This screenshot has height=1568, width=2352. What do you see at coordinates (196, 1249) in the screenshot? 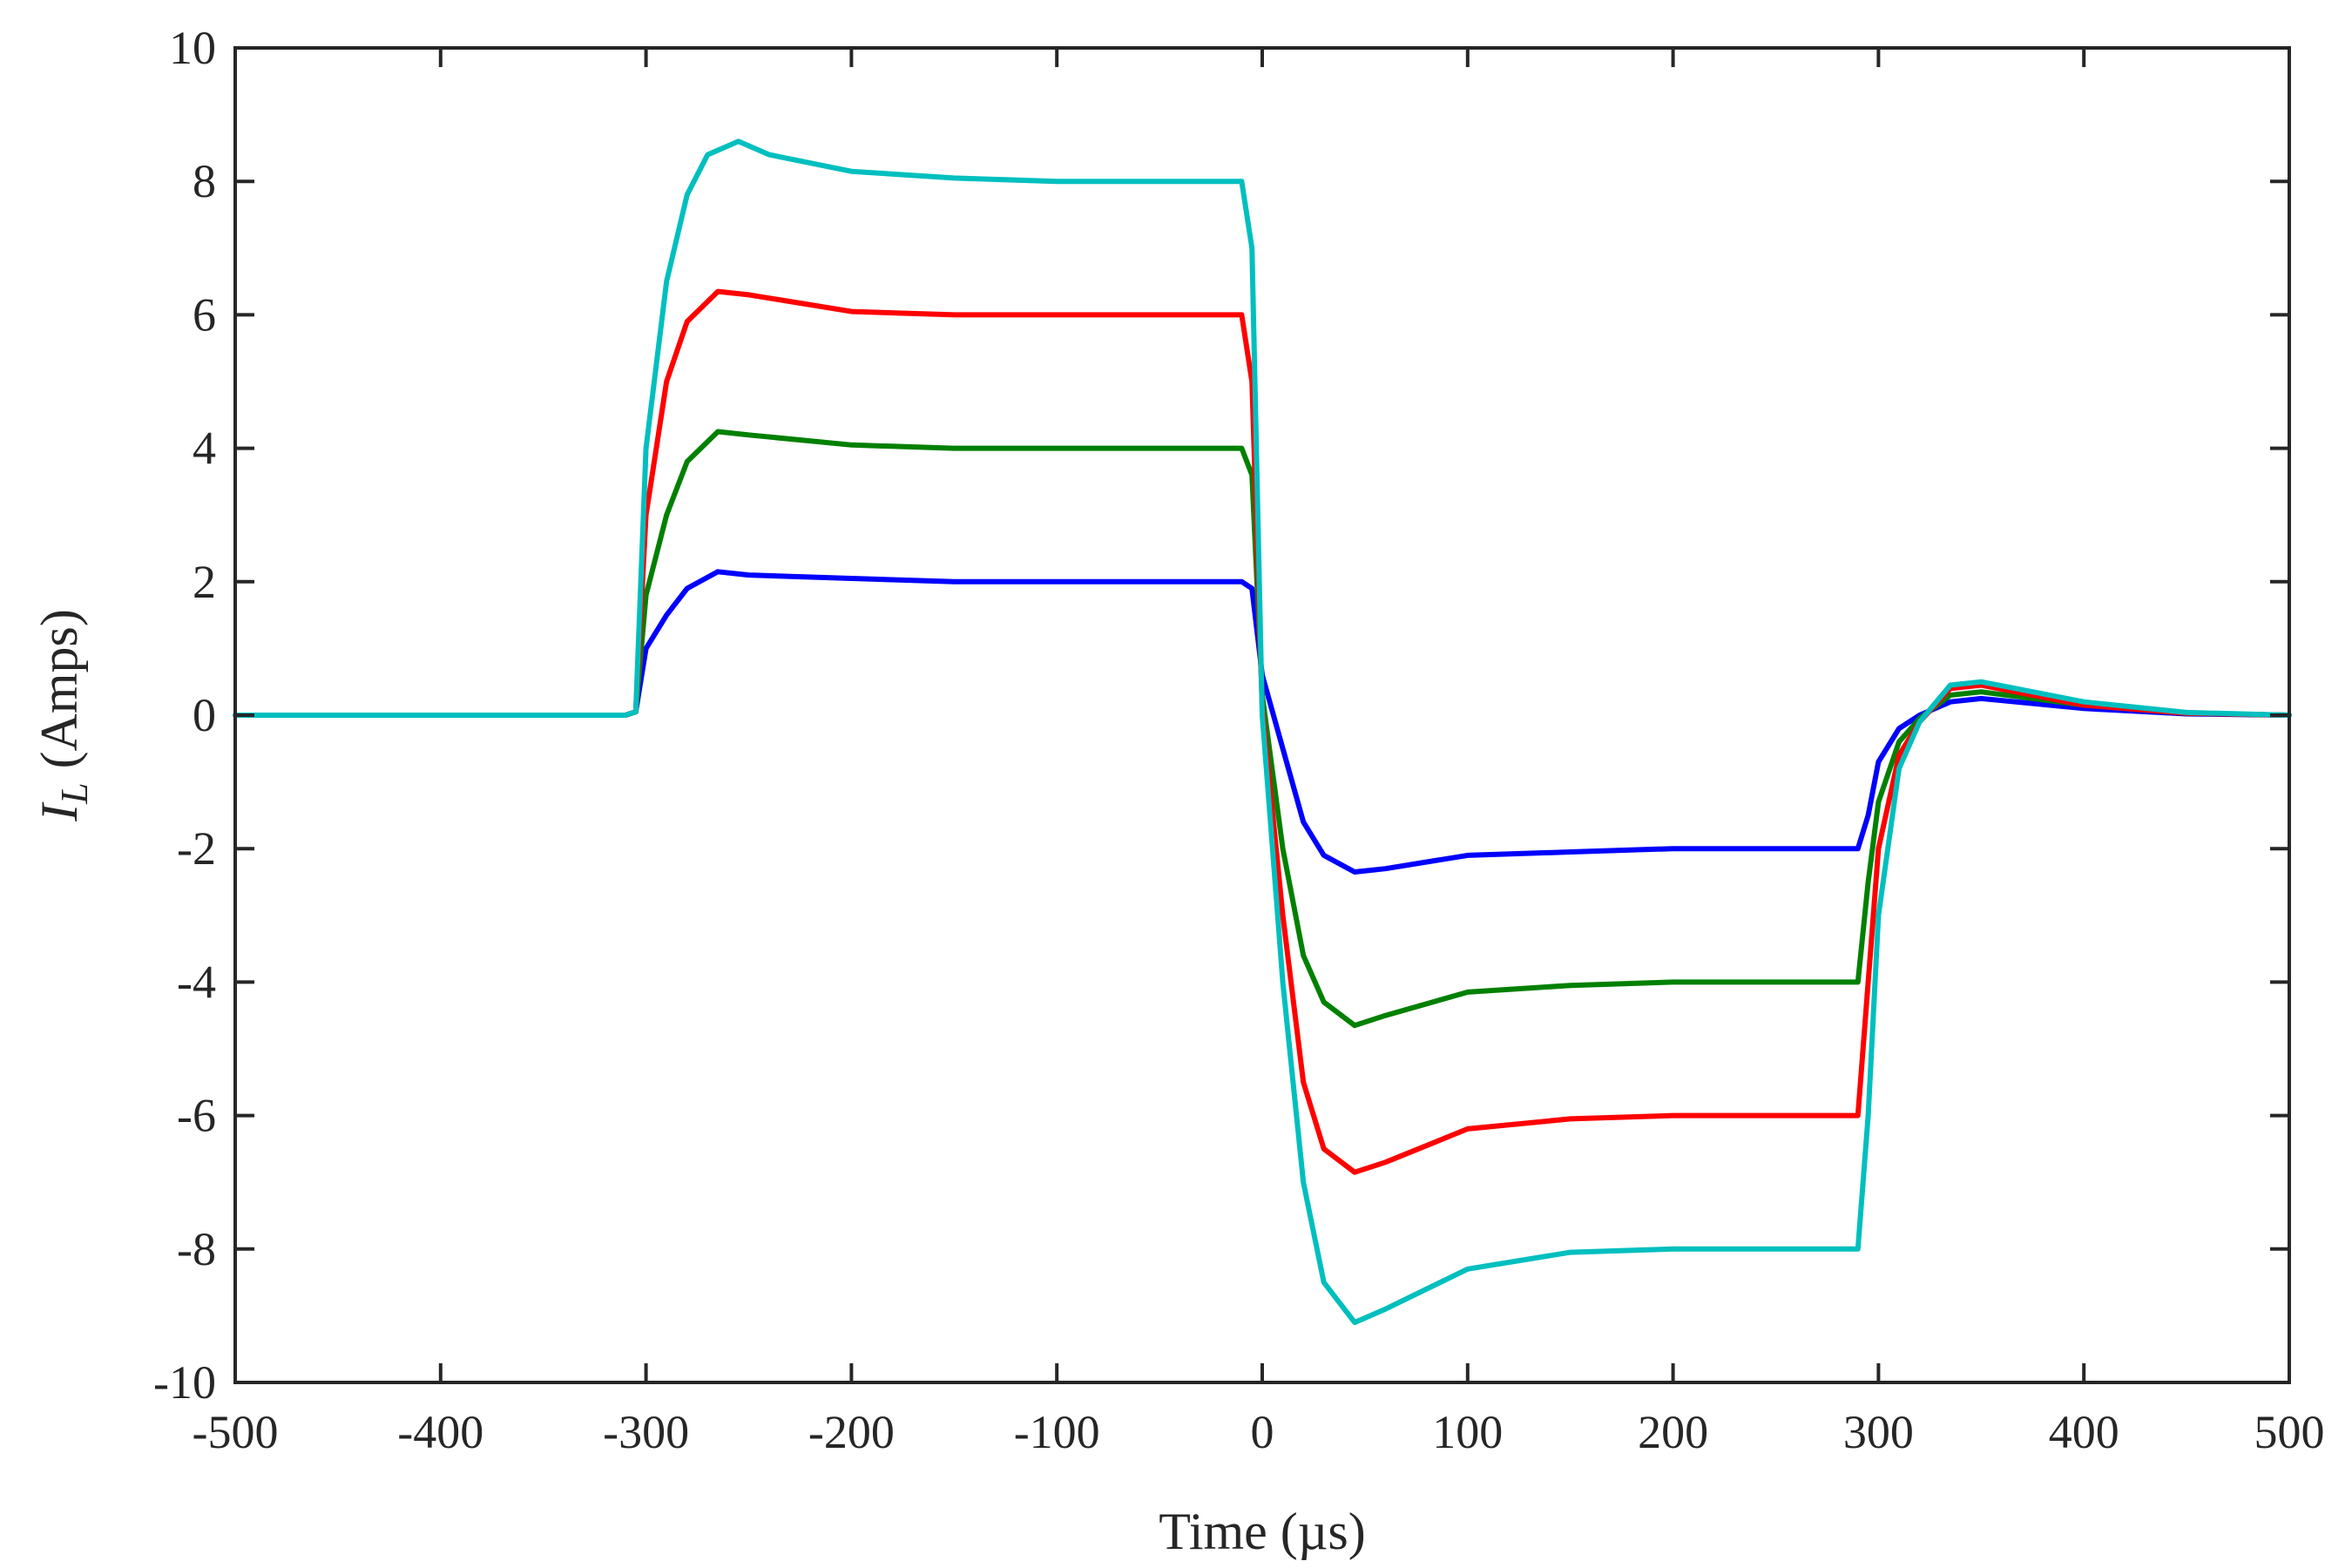
I see `y-tick-label: -8` at bounding box center [196, 1249].